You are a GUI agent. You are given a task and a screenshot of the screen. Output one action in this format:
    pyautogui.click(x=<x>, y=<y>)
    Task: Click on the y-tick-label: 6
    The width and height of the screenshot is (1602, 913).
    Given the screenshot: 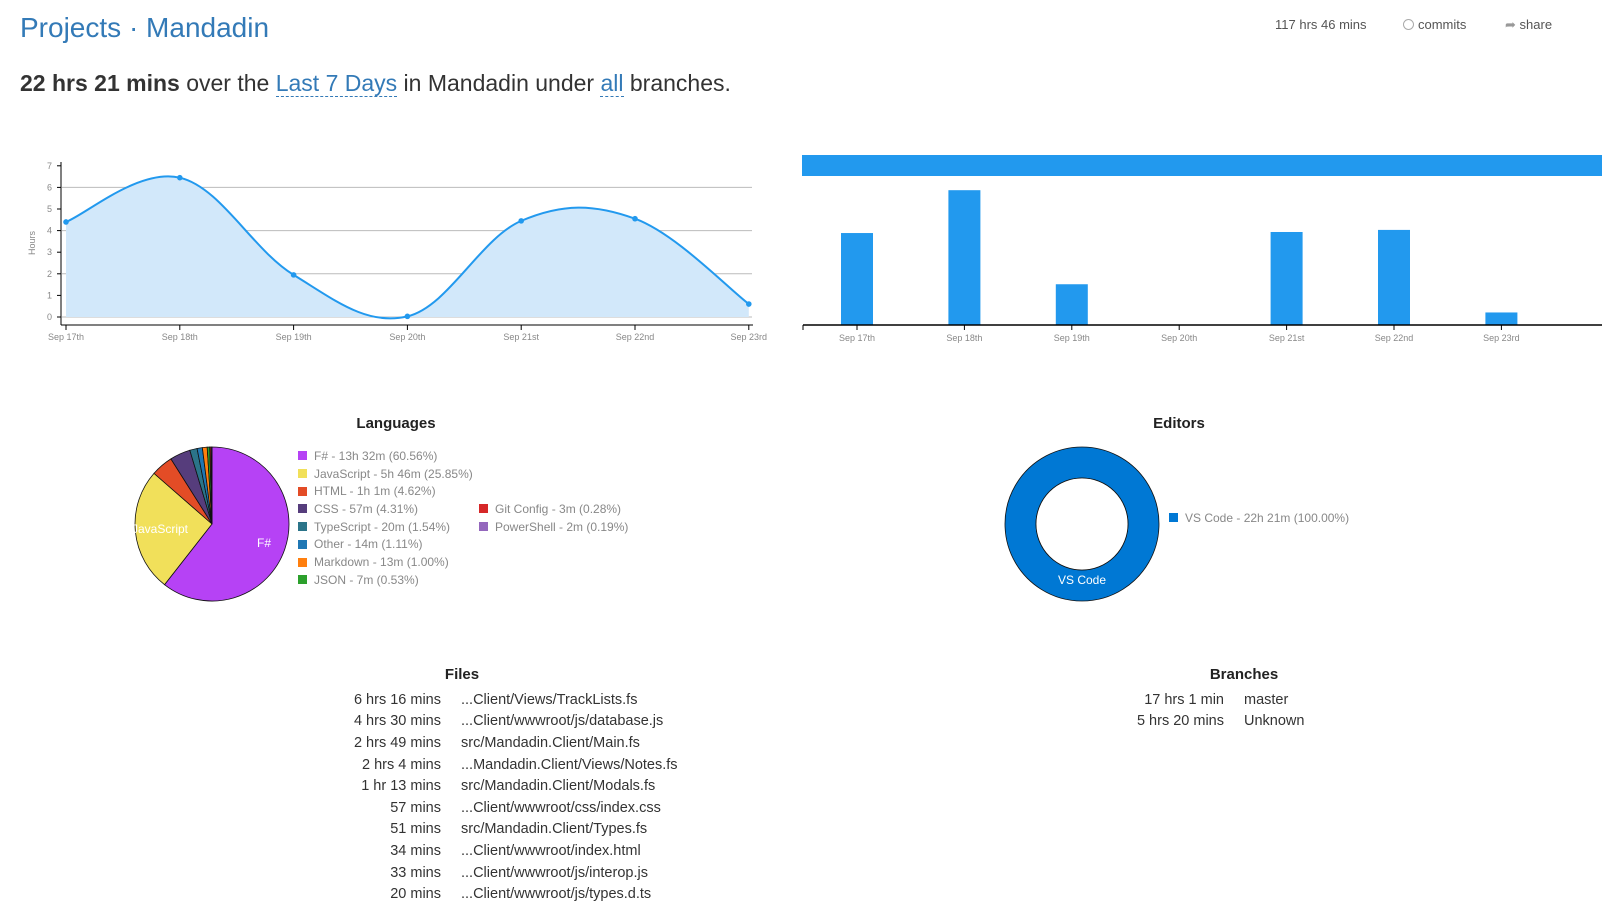 What is the action you would take?
    pyautogui.click(x=49, y=187)
    